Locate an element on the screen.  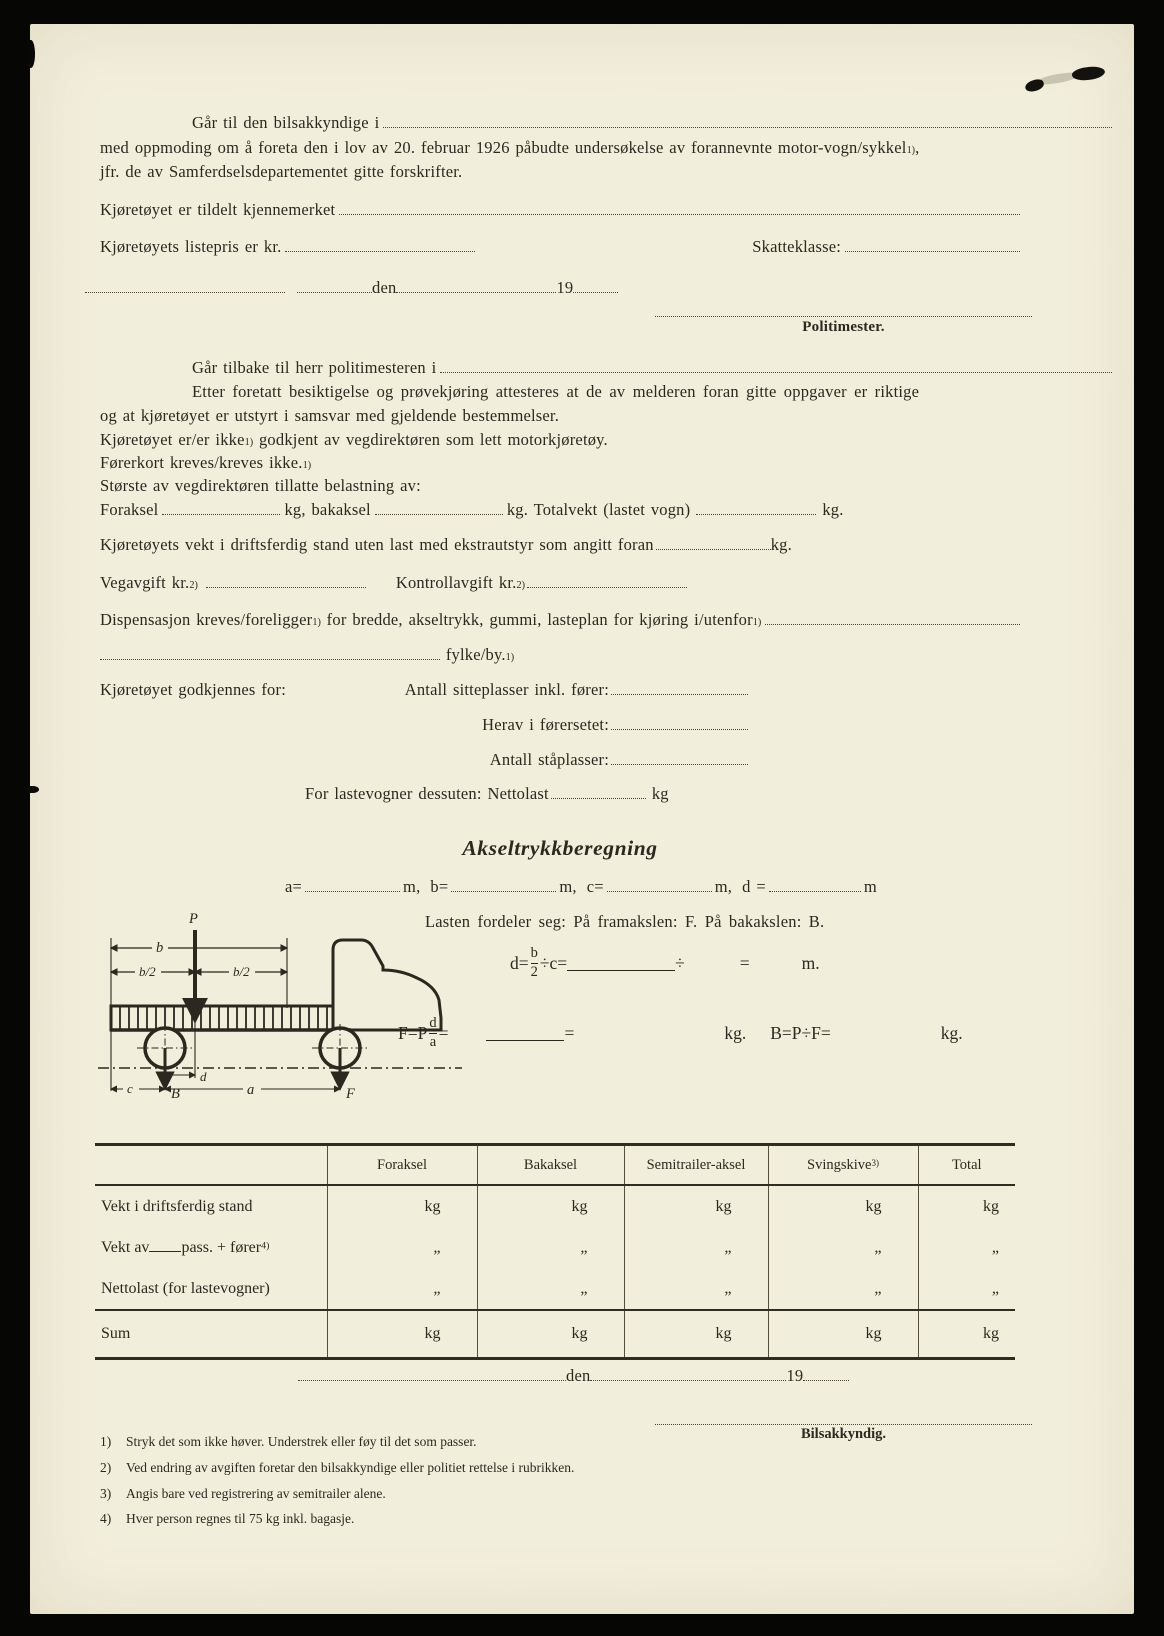
standing-places-line: Antall ståplasser: is located at coordinates (424, 760).